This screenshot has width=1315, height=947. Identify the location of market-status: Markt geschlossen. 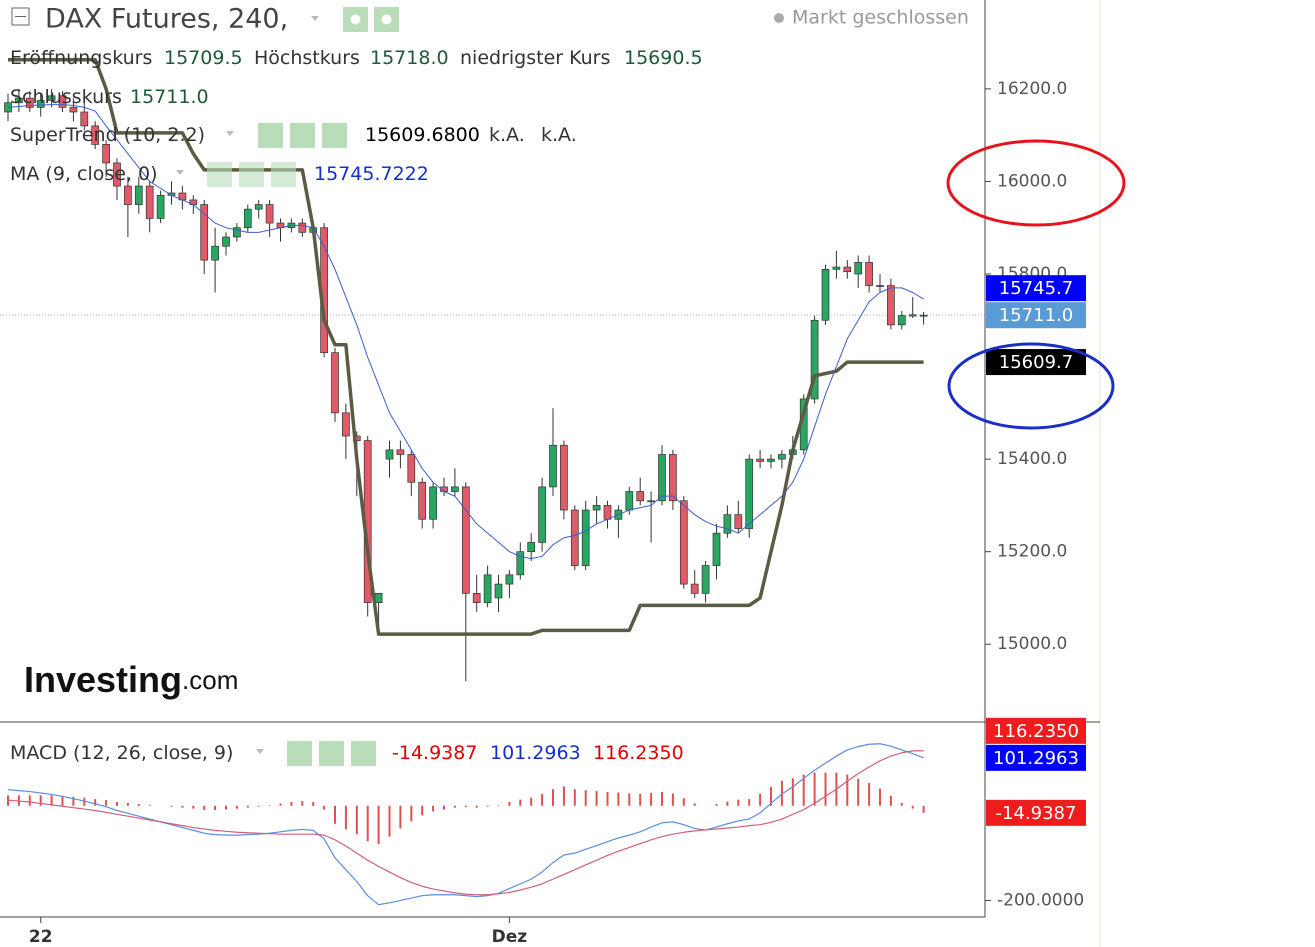
(880, 18).